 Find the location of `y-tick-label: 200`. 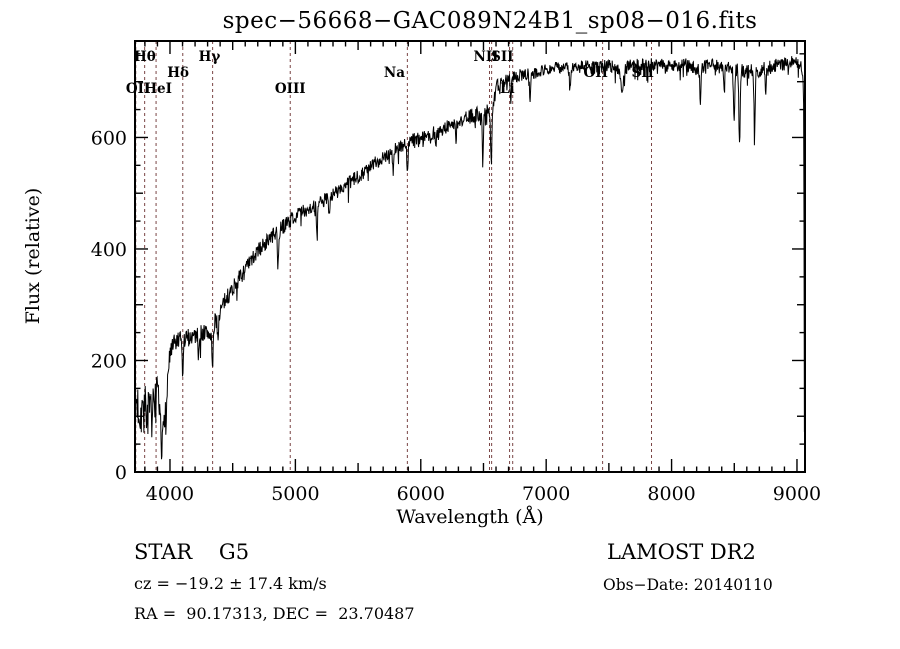

y-tick-label: 200 is located at coordinates (109, 361).